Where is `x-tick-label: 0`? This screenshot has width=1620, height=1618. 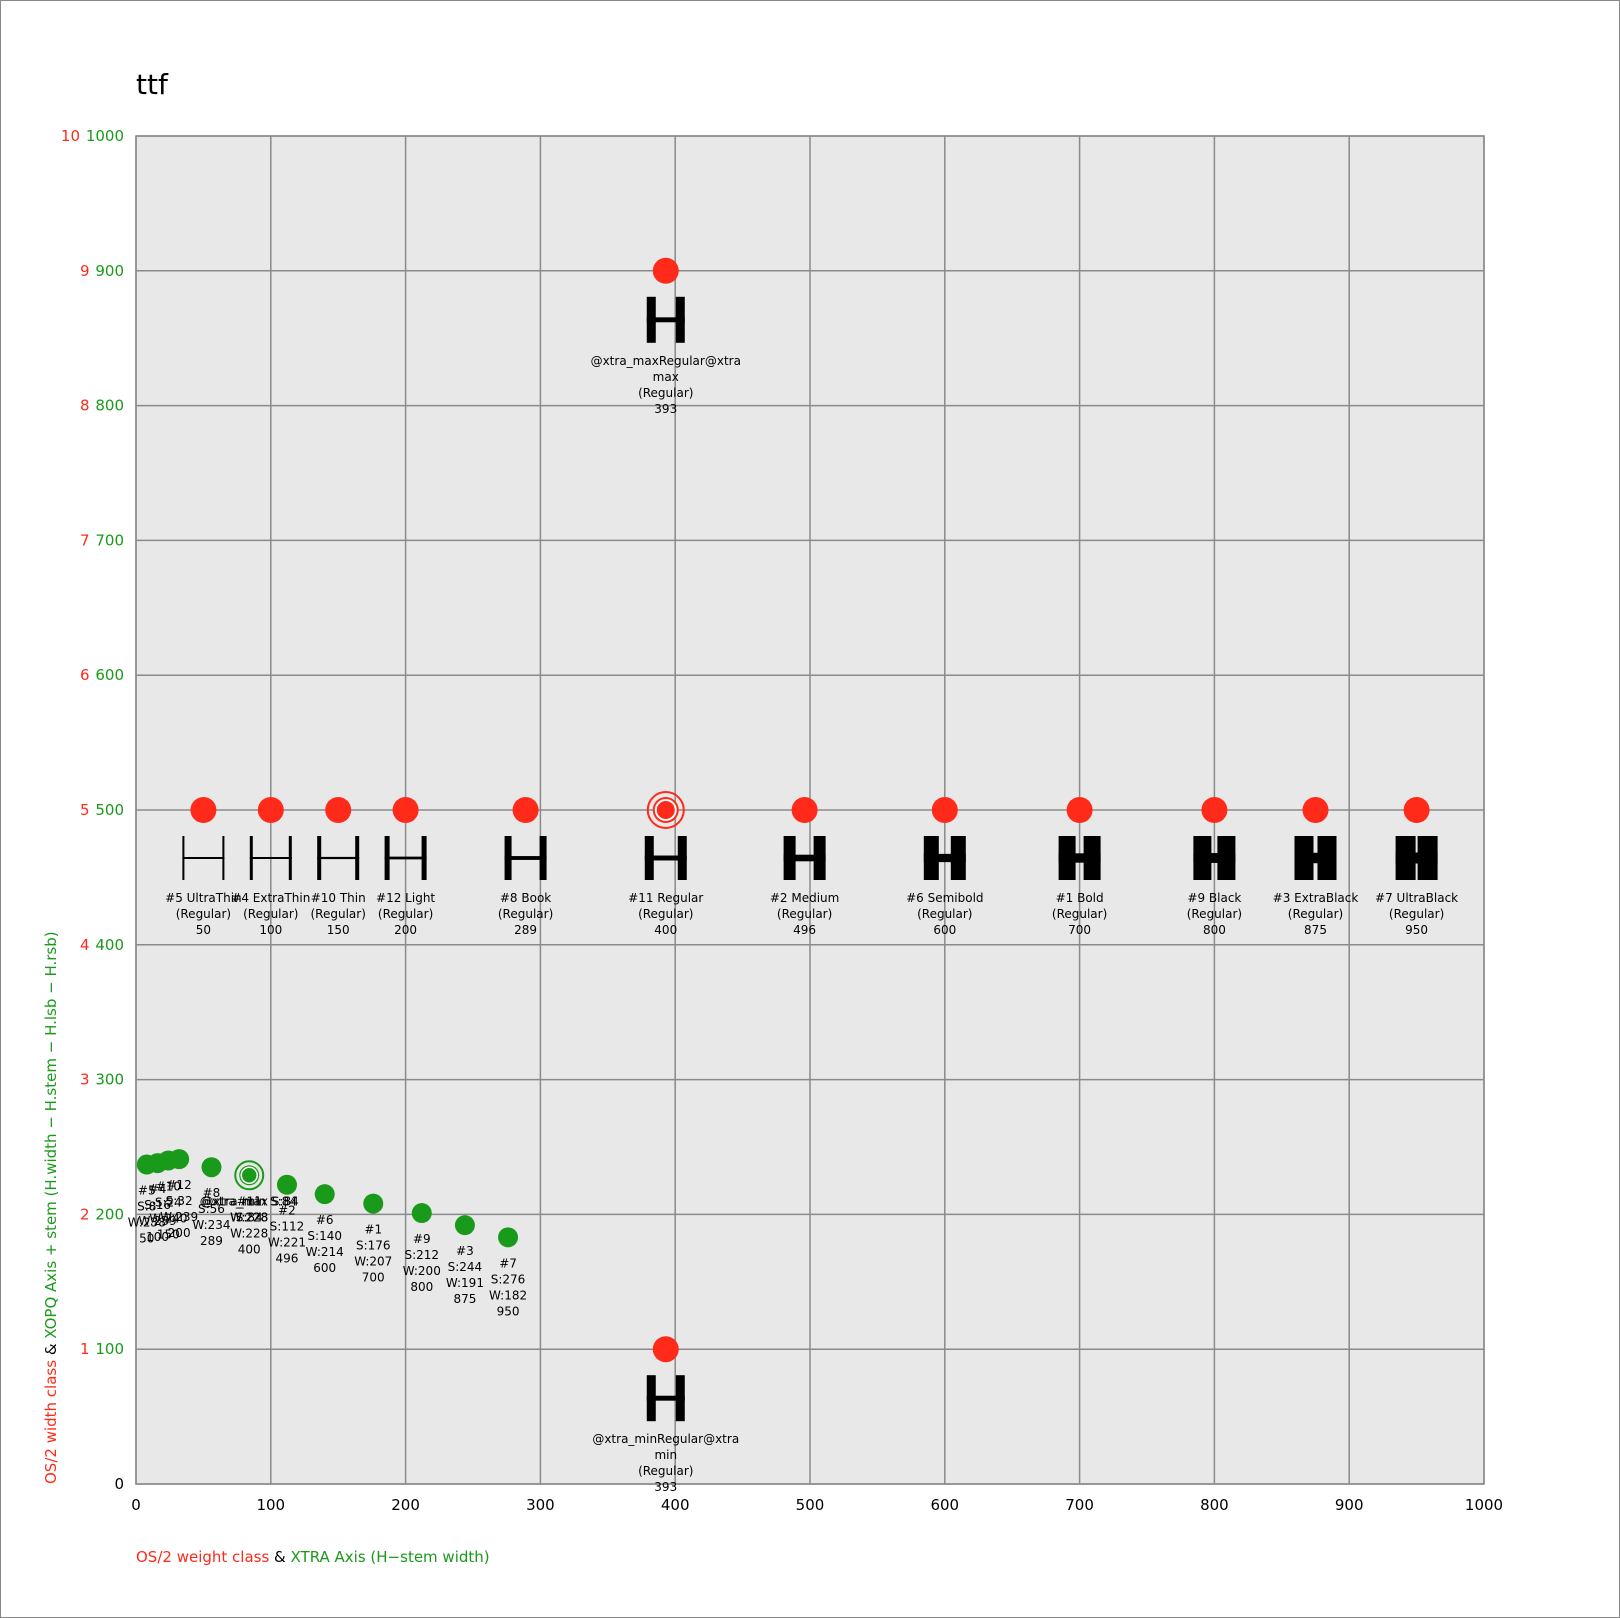
x-tick-label: 0 is located at coordinates (136, 1505).